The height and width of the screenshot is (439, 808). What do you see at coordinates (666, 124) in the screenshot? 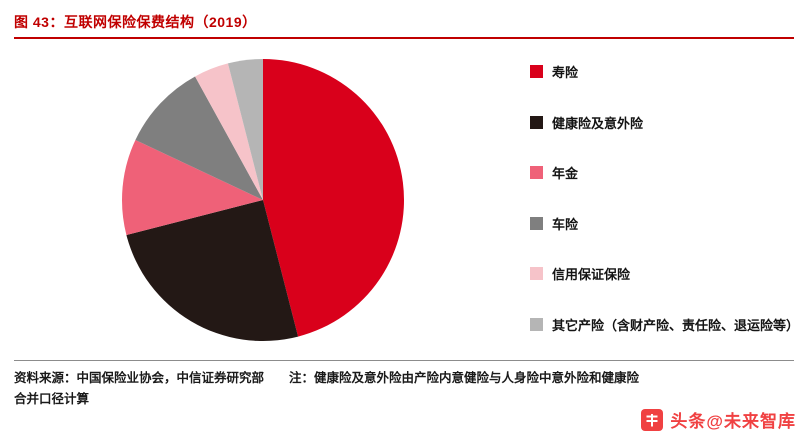
I see `legend-item: 健康险及意外险` at bounding box center [666, 124].